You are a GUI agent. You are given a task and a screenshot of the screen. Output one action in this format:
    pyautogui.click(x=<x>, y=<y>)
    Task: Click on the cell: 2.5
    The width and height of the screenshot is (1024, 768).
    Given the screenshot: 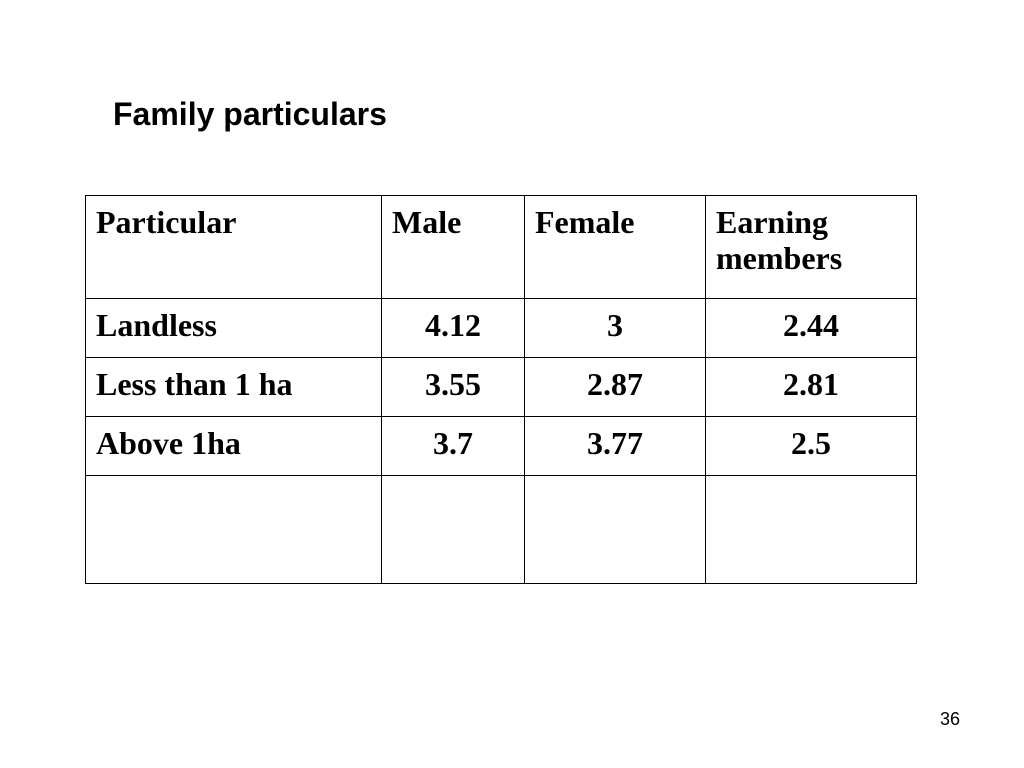 What is the action you would take?
    pyautogui.click(x=811, y=446)
    